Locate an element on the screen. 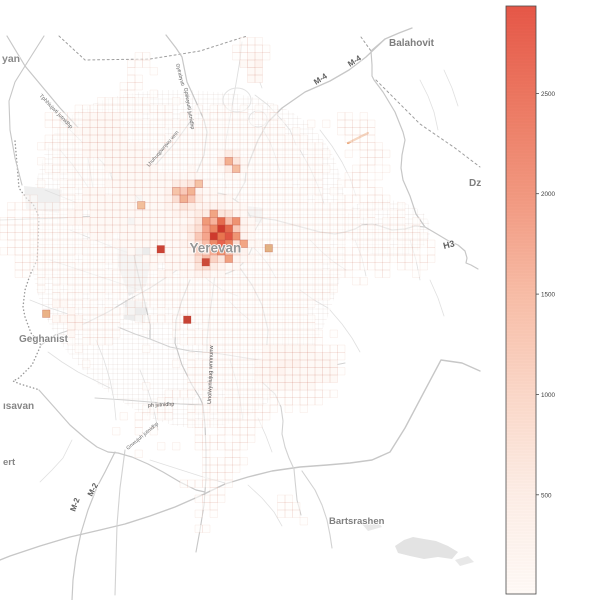  svg-text: Gytrabyuti is located at coordinates (179, 75).